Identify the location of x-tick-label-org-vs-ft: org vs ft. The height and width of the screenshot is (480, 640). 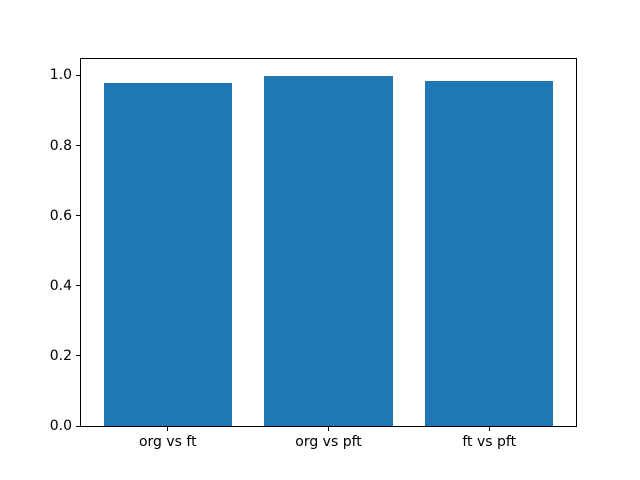
(167, 442).